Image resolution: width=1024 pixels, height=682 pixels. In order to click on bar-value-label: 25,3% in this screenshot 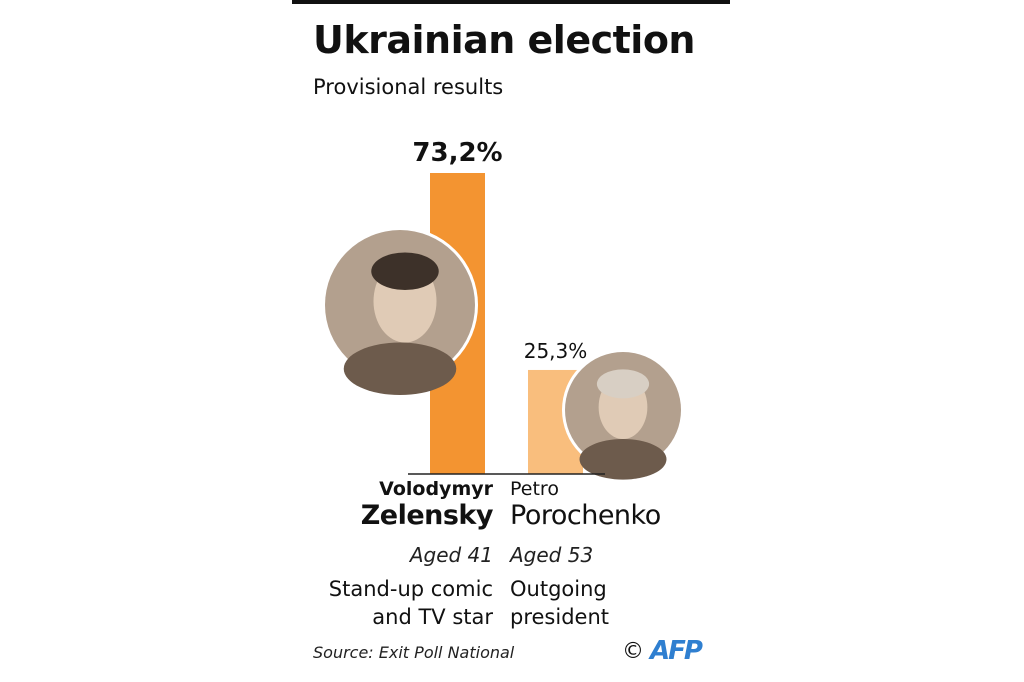, I will do `click(556, 351)`.